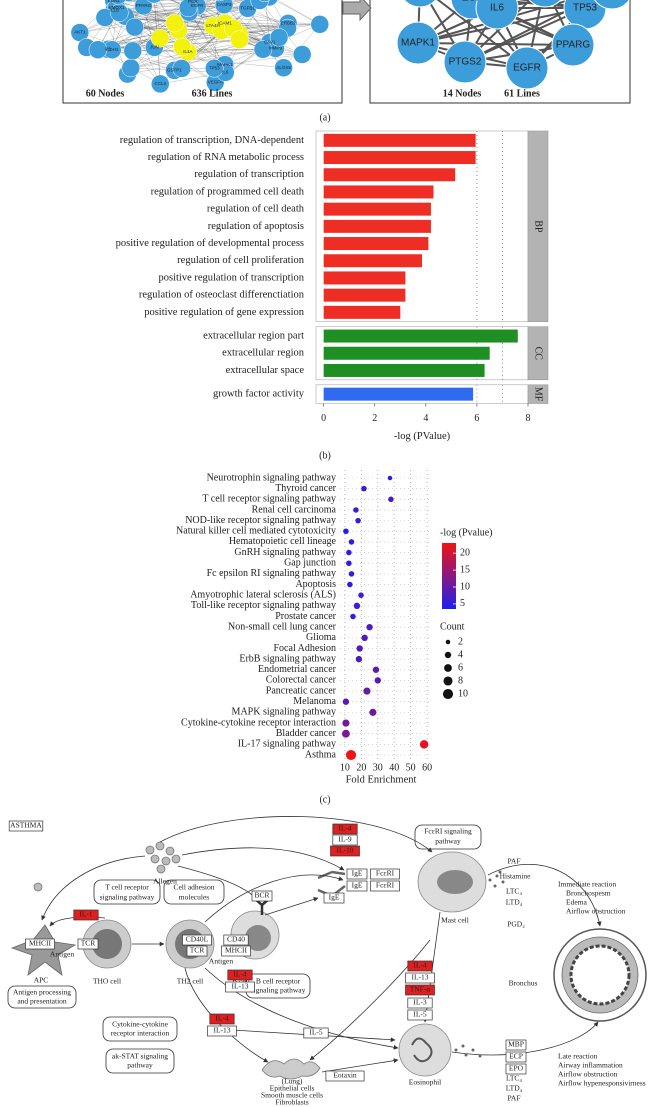 The height and width of the screenshot is (1107, 651). Describe the element at coordinates (140, 1056) in the screenshot. I see `diagram-label: ak-STAT signaling` at that location.